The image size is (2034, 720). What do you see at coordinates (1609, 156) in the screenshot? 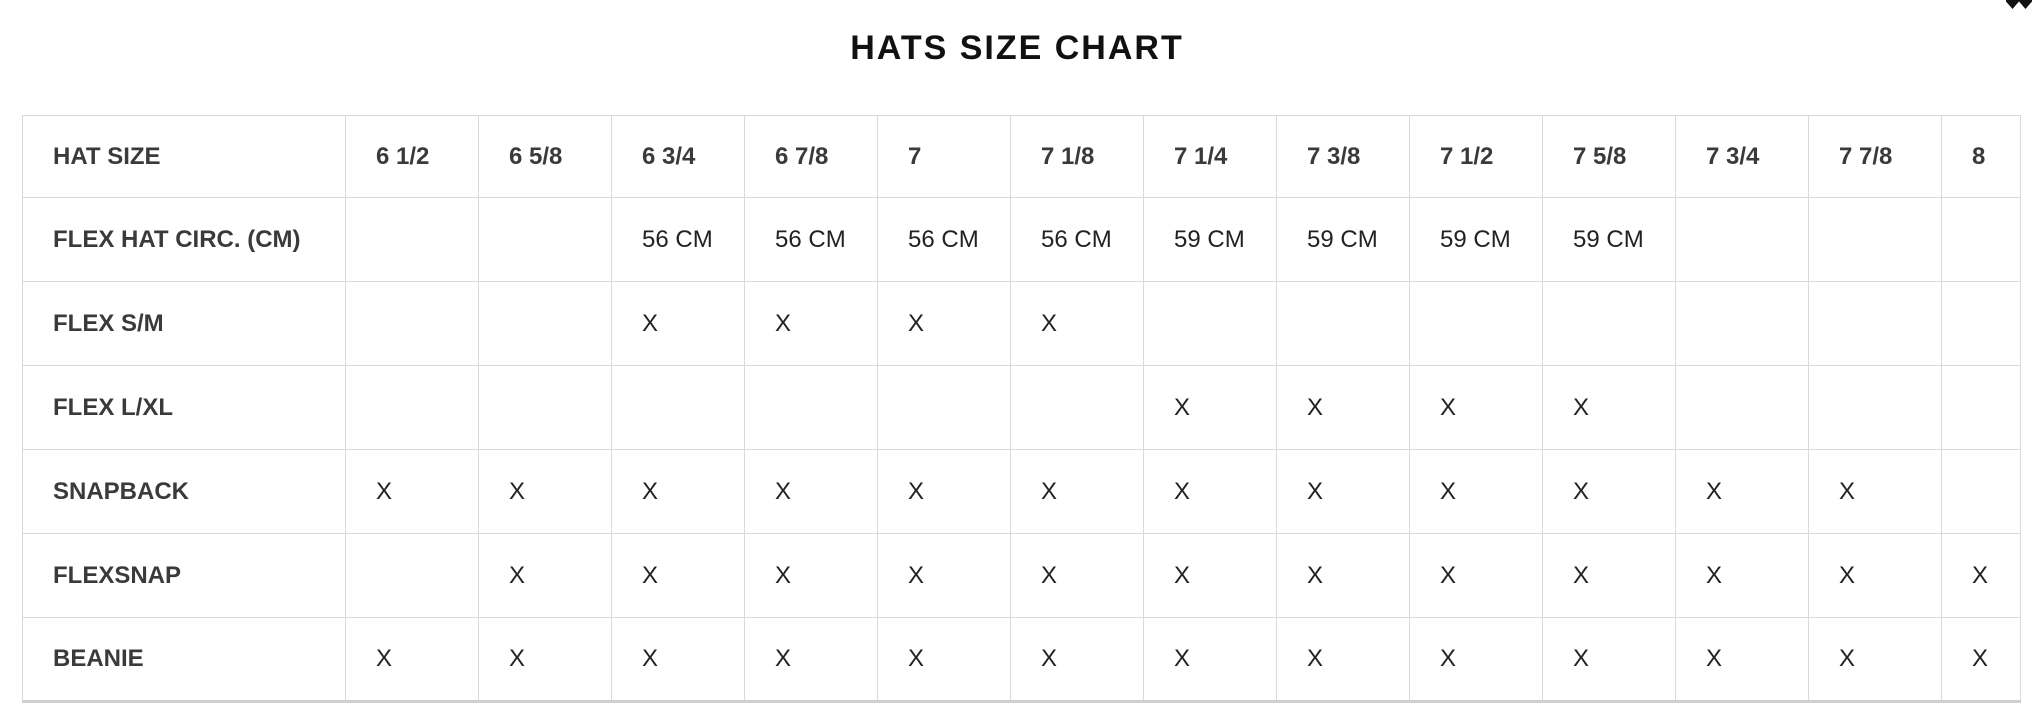
I see `column-header-cell: 7 5/8` at bounding box center [1609, 156].